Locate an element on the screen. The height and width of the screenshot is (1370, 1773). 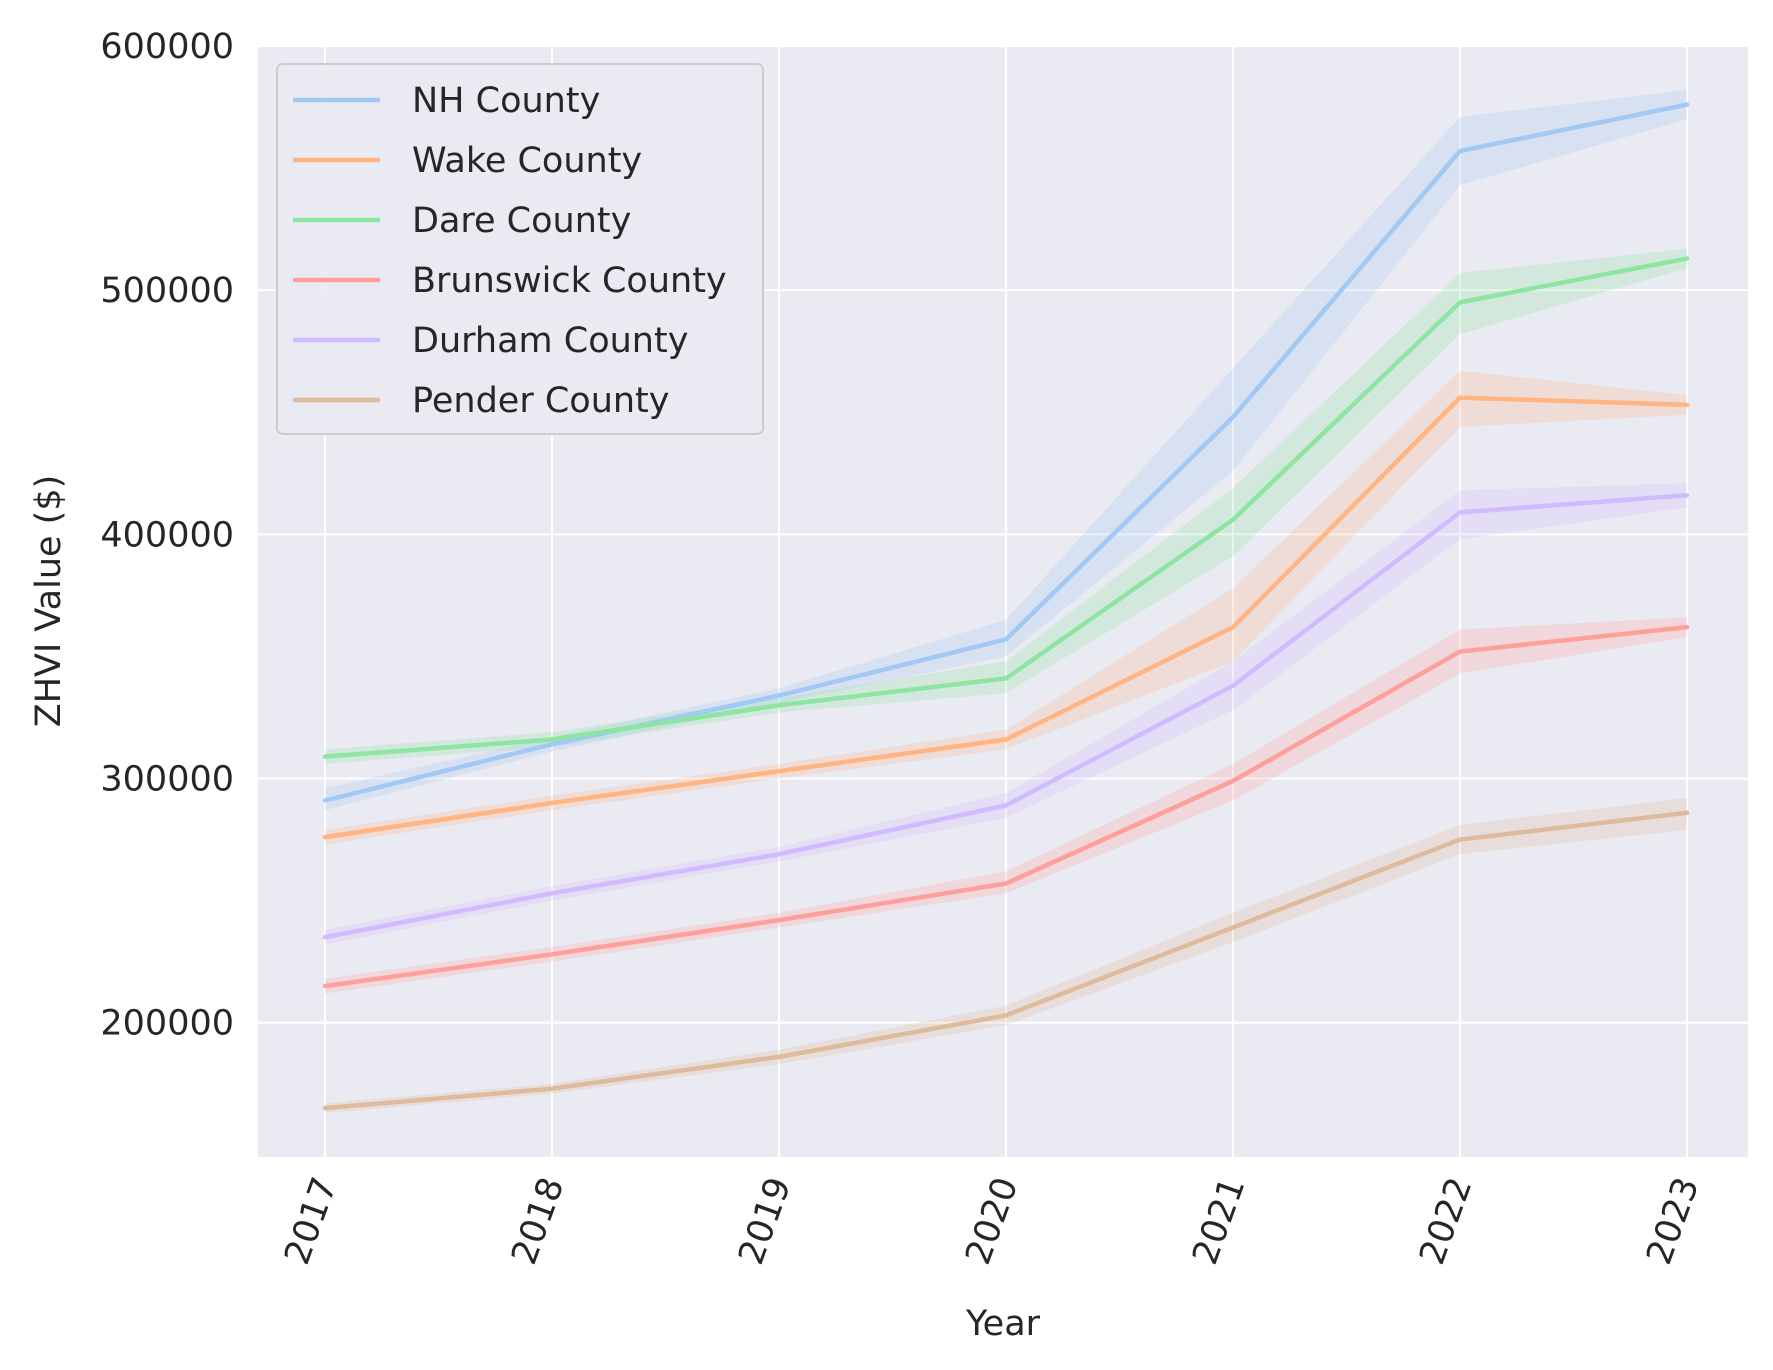
x-tick-label: 2017 is located at coordinates (311, 1220).